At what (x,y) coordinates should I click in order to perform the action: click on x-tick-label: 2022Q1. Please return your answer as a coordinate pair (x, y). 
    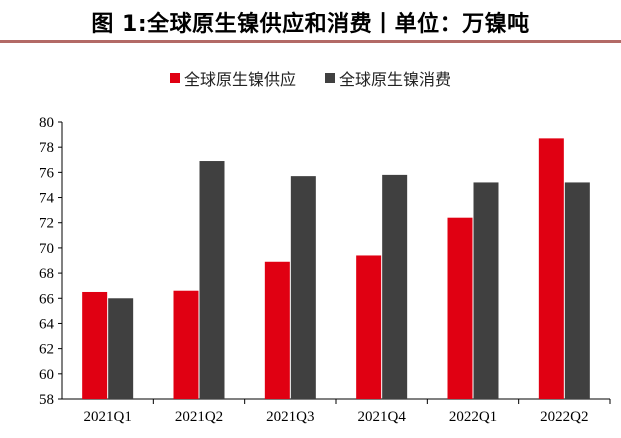
    Looking at the image, I should click on (473, 417).